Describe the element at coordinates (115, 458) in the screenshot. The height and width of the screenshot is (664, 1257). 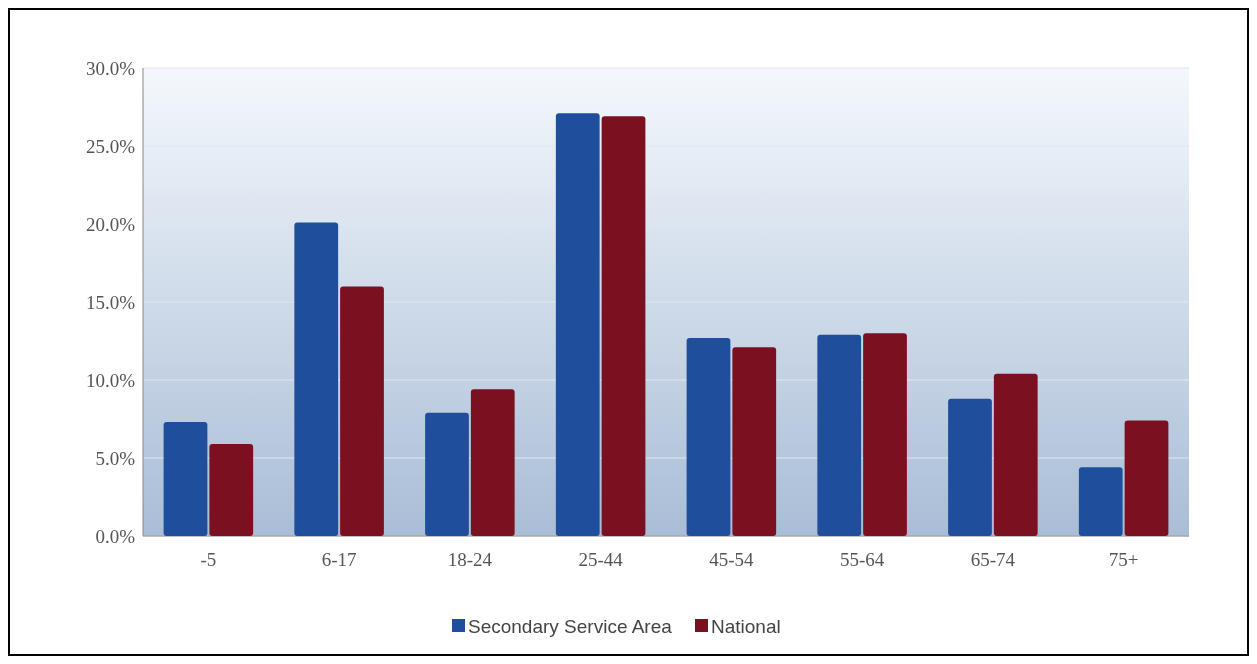
I see `y-tick-label: 5.0%` at that location.